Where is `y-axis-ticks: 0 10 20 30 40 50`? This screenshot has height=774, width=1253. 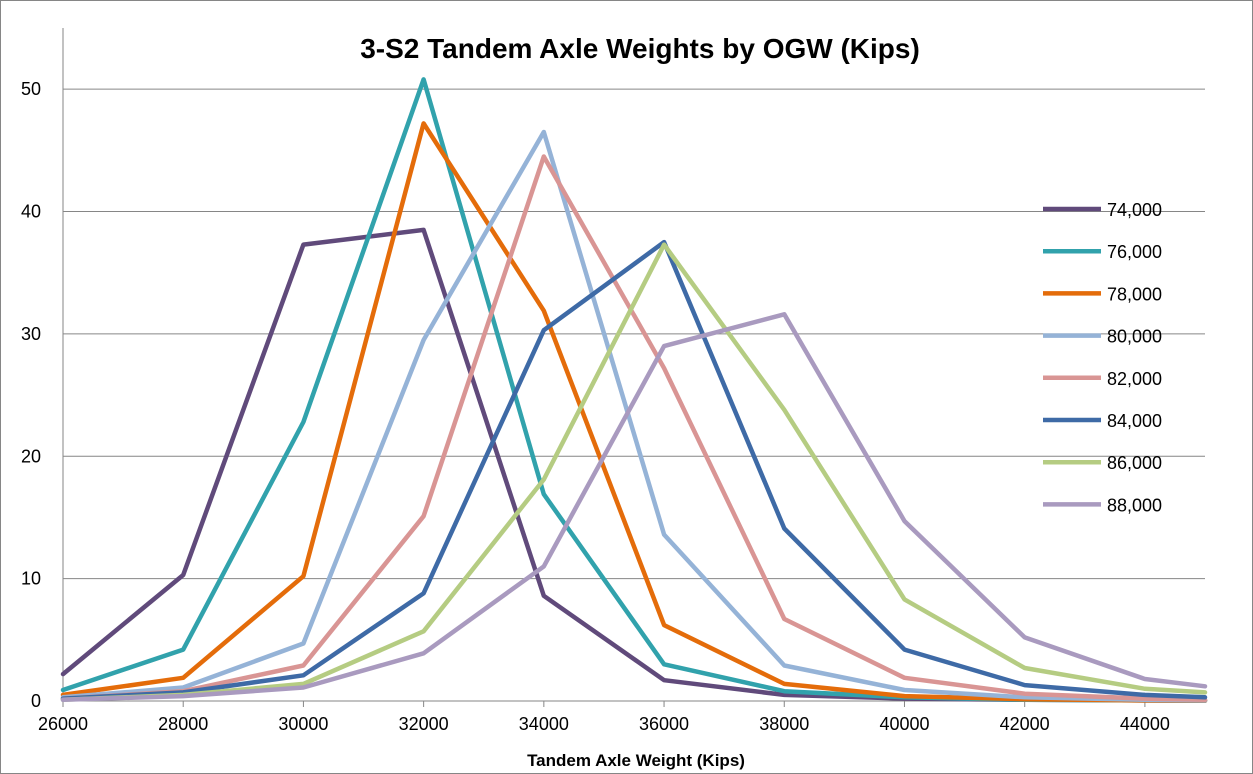 y-axis-ticks: 0 10 20 30 40 50 is located at coordinates (31, 395).